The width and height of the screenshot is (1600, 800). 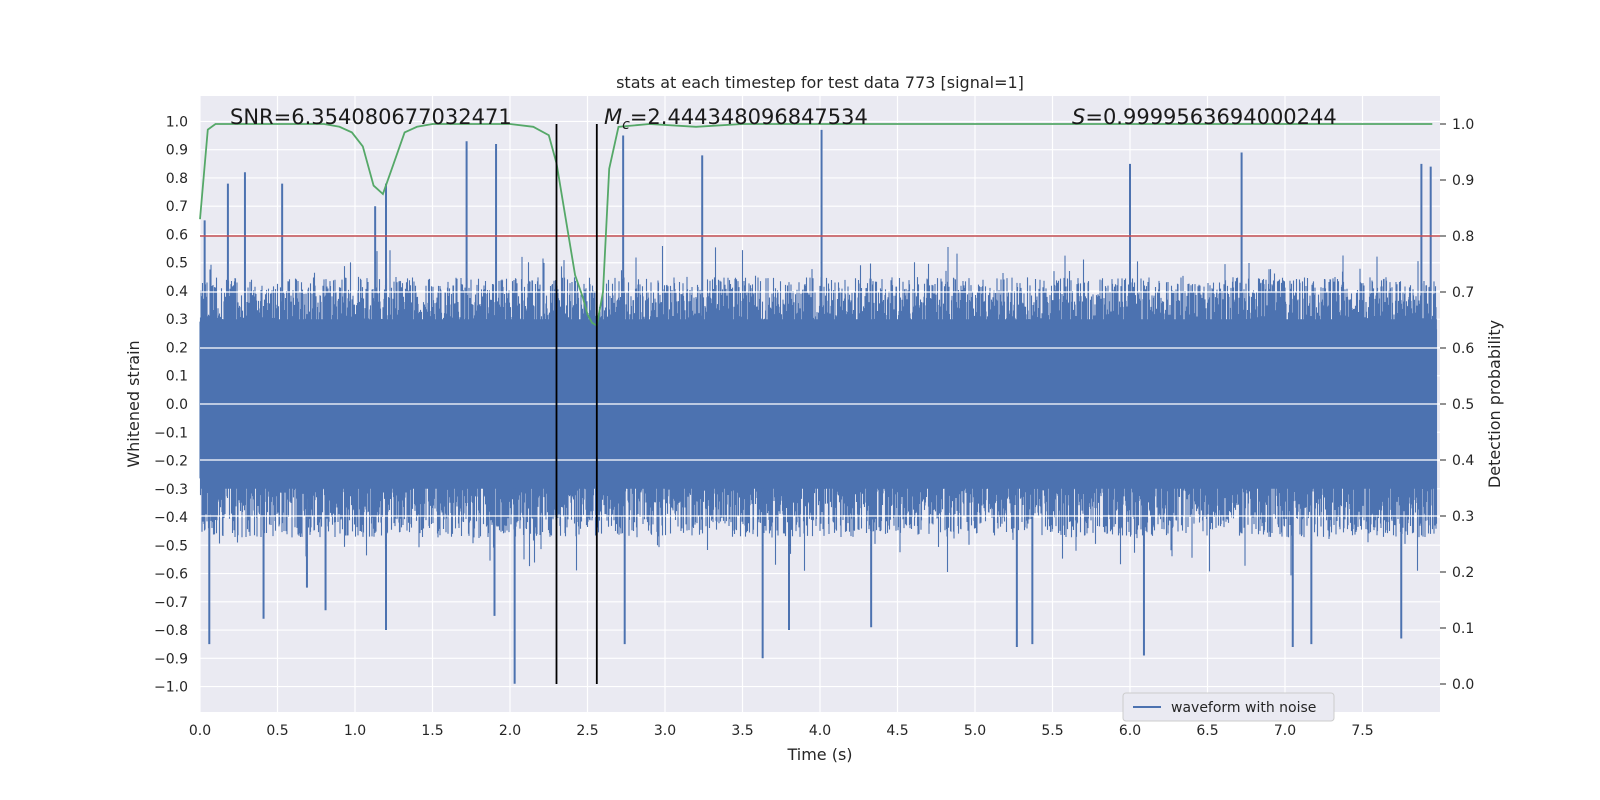 I want to click on y-tick-label: 0.5, so click(x=177, y=264).